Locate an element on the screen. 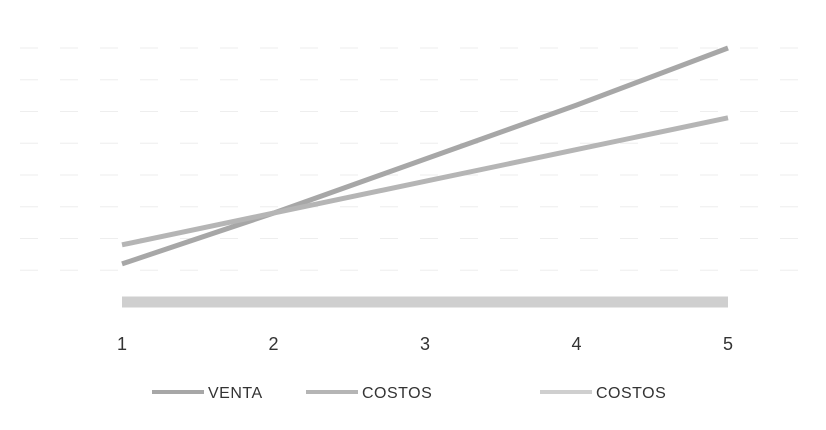 Image resolution: width=826 pixels, height=430 pixels. x-tick-label: 3 is located at coordinates (425, 344).